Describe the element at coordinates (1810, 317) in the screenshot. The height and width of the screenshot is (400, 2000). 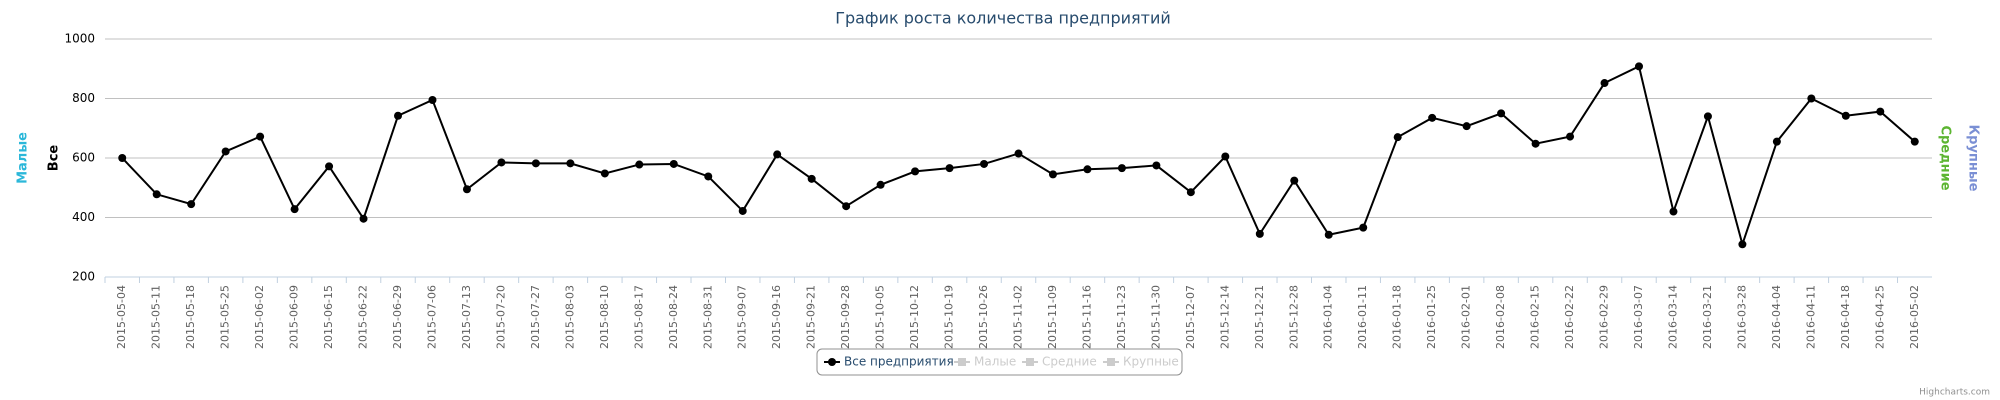
I see `x-tick-label: 2016-04-11` at that location.